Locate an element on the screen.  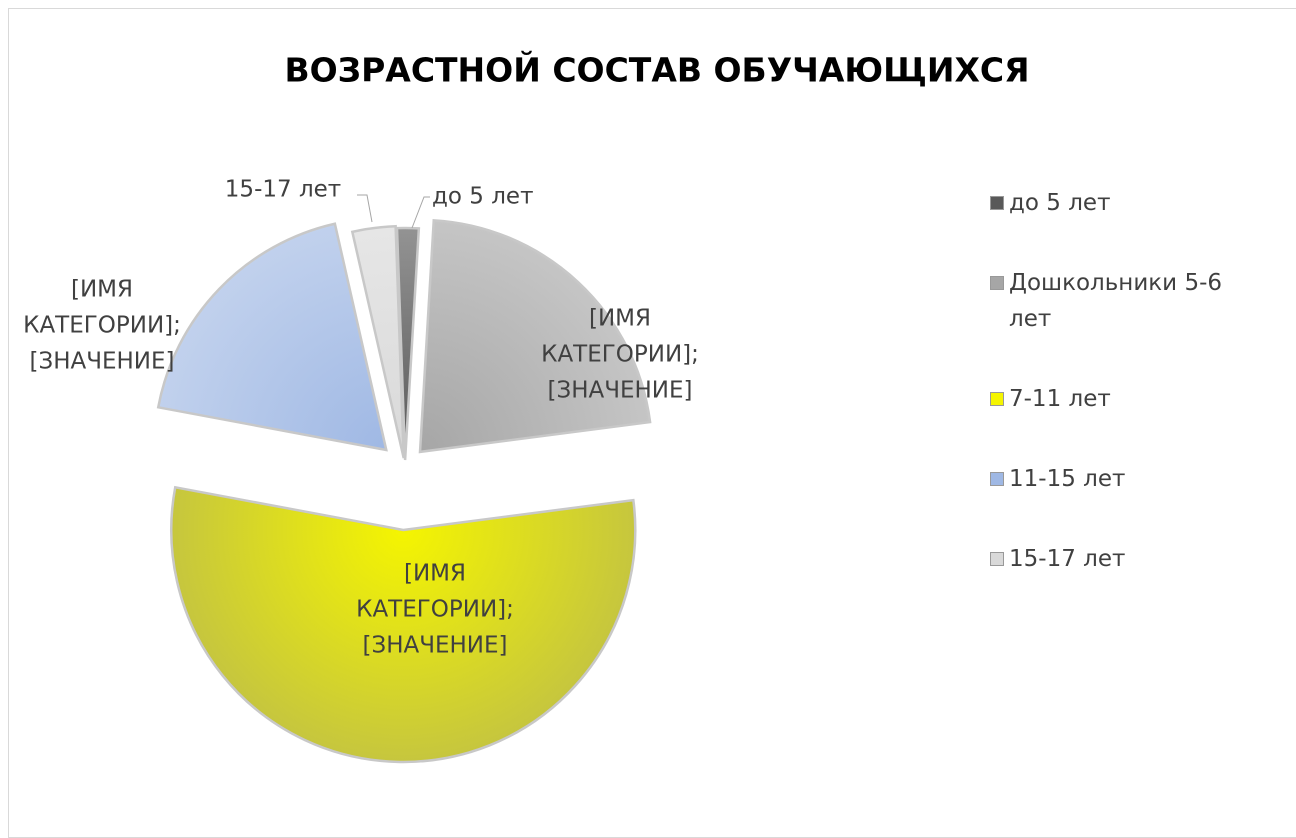
legend-item: 7-11 лет is located at coordinates (1135, 399).